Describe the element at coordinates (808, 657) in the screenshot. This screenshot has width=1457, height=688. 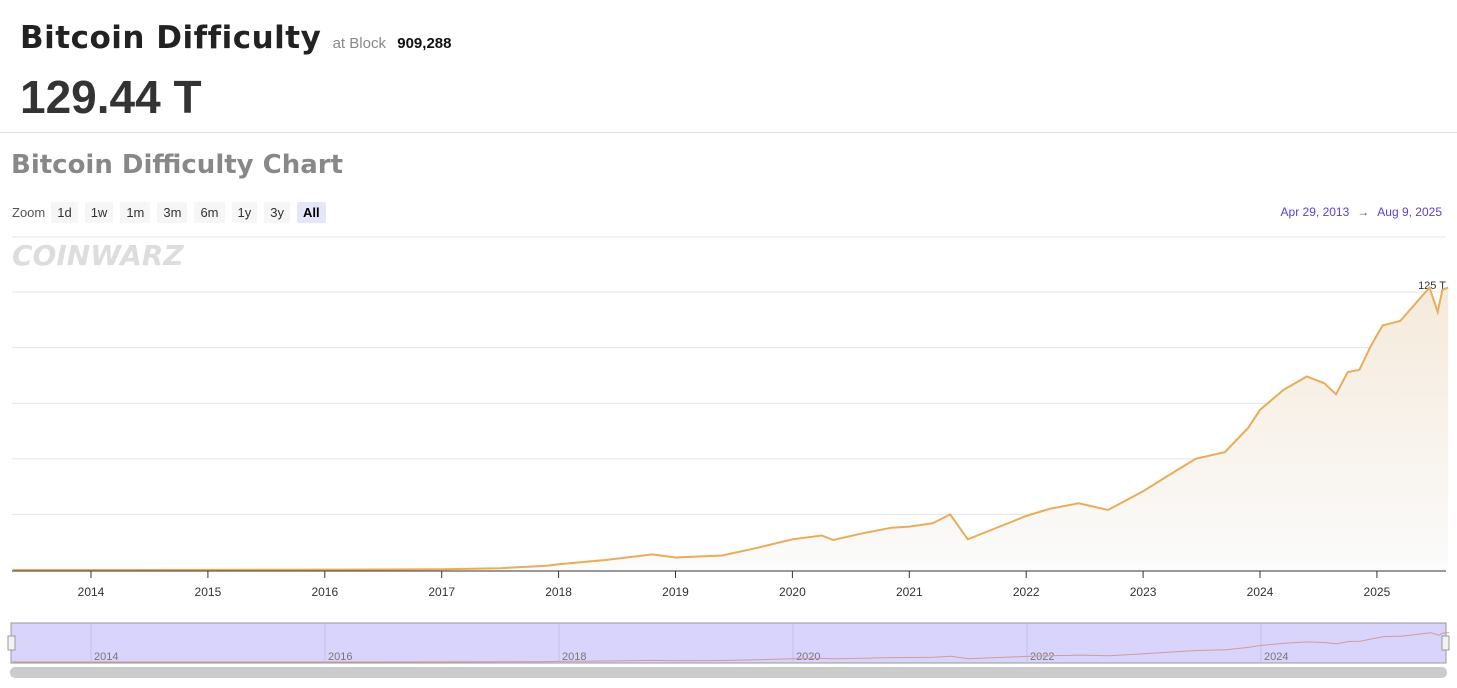
I see `navigator-label: 2020` at that location.